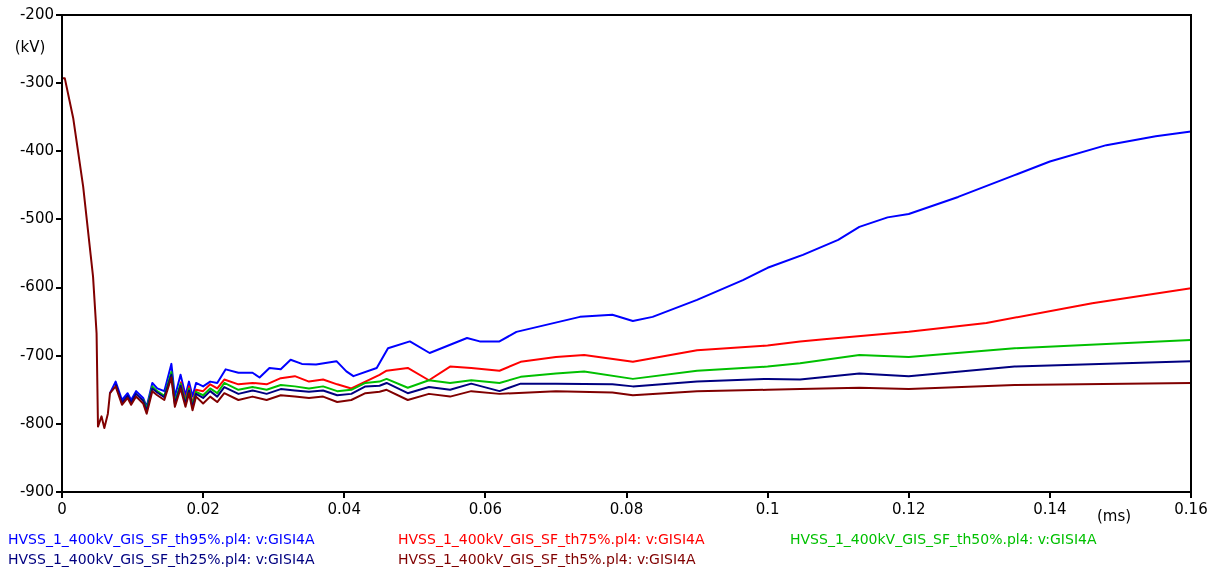  I want to click on x-tick-label: 0.16, so click(1191, 508).